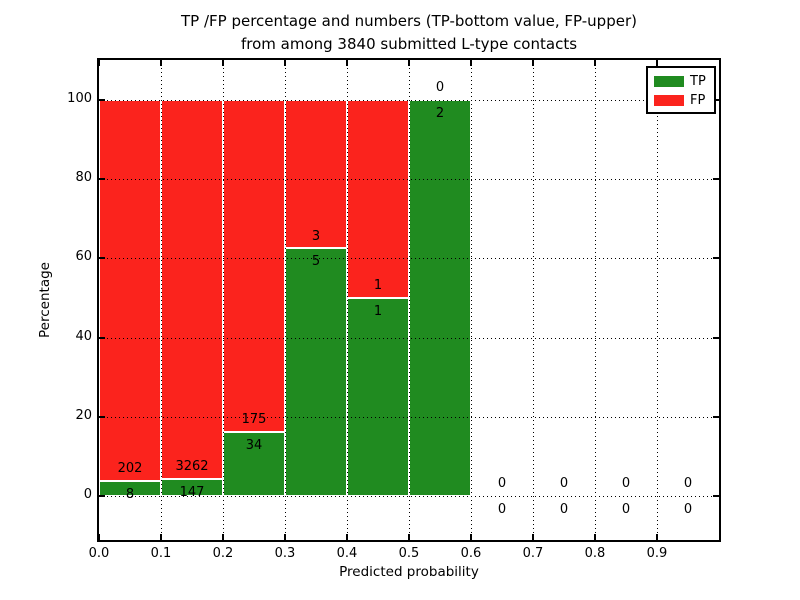 The width and height of the screenshot is (800, 600). Describe the element at coordinates (533, 553) in the screenshot. I see `x-tick-label-7: 0.7` at that location.